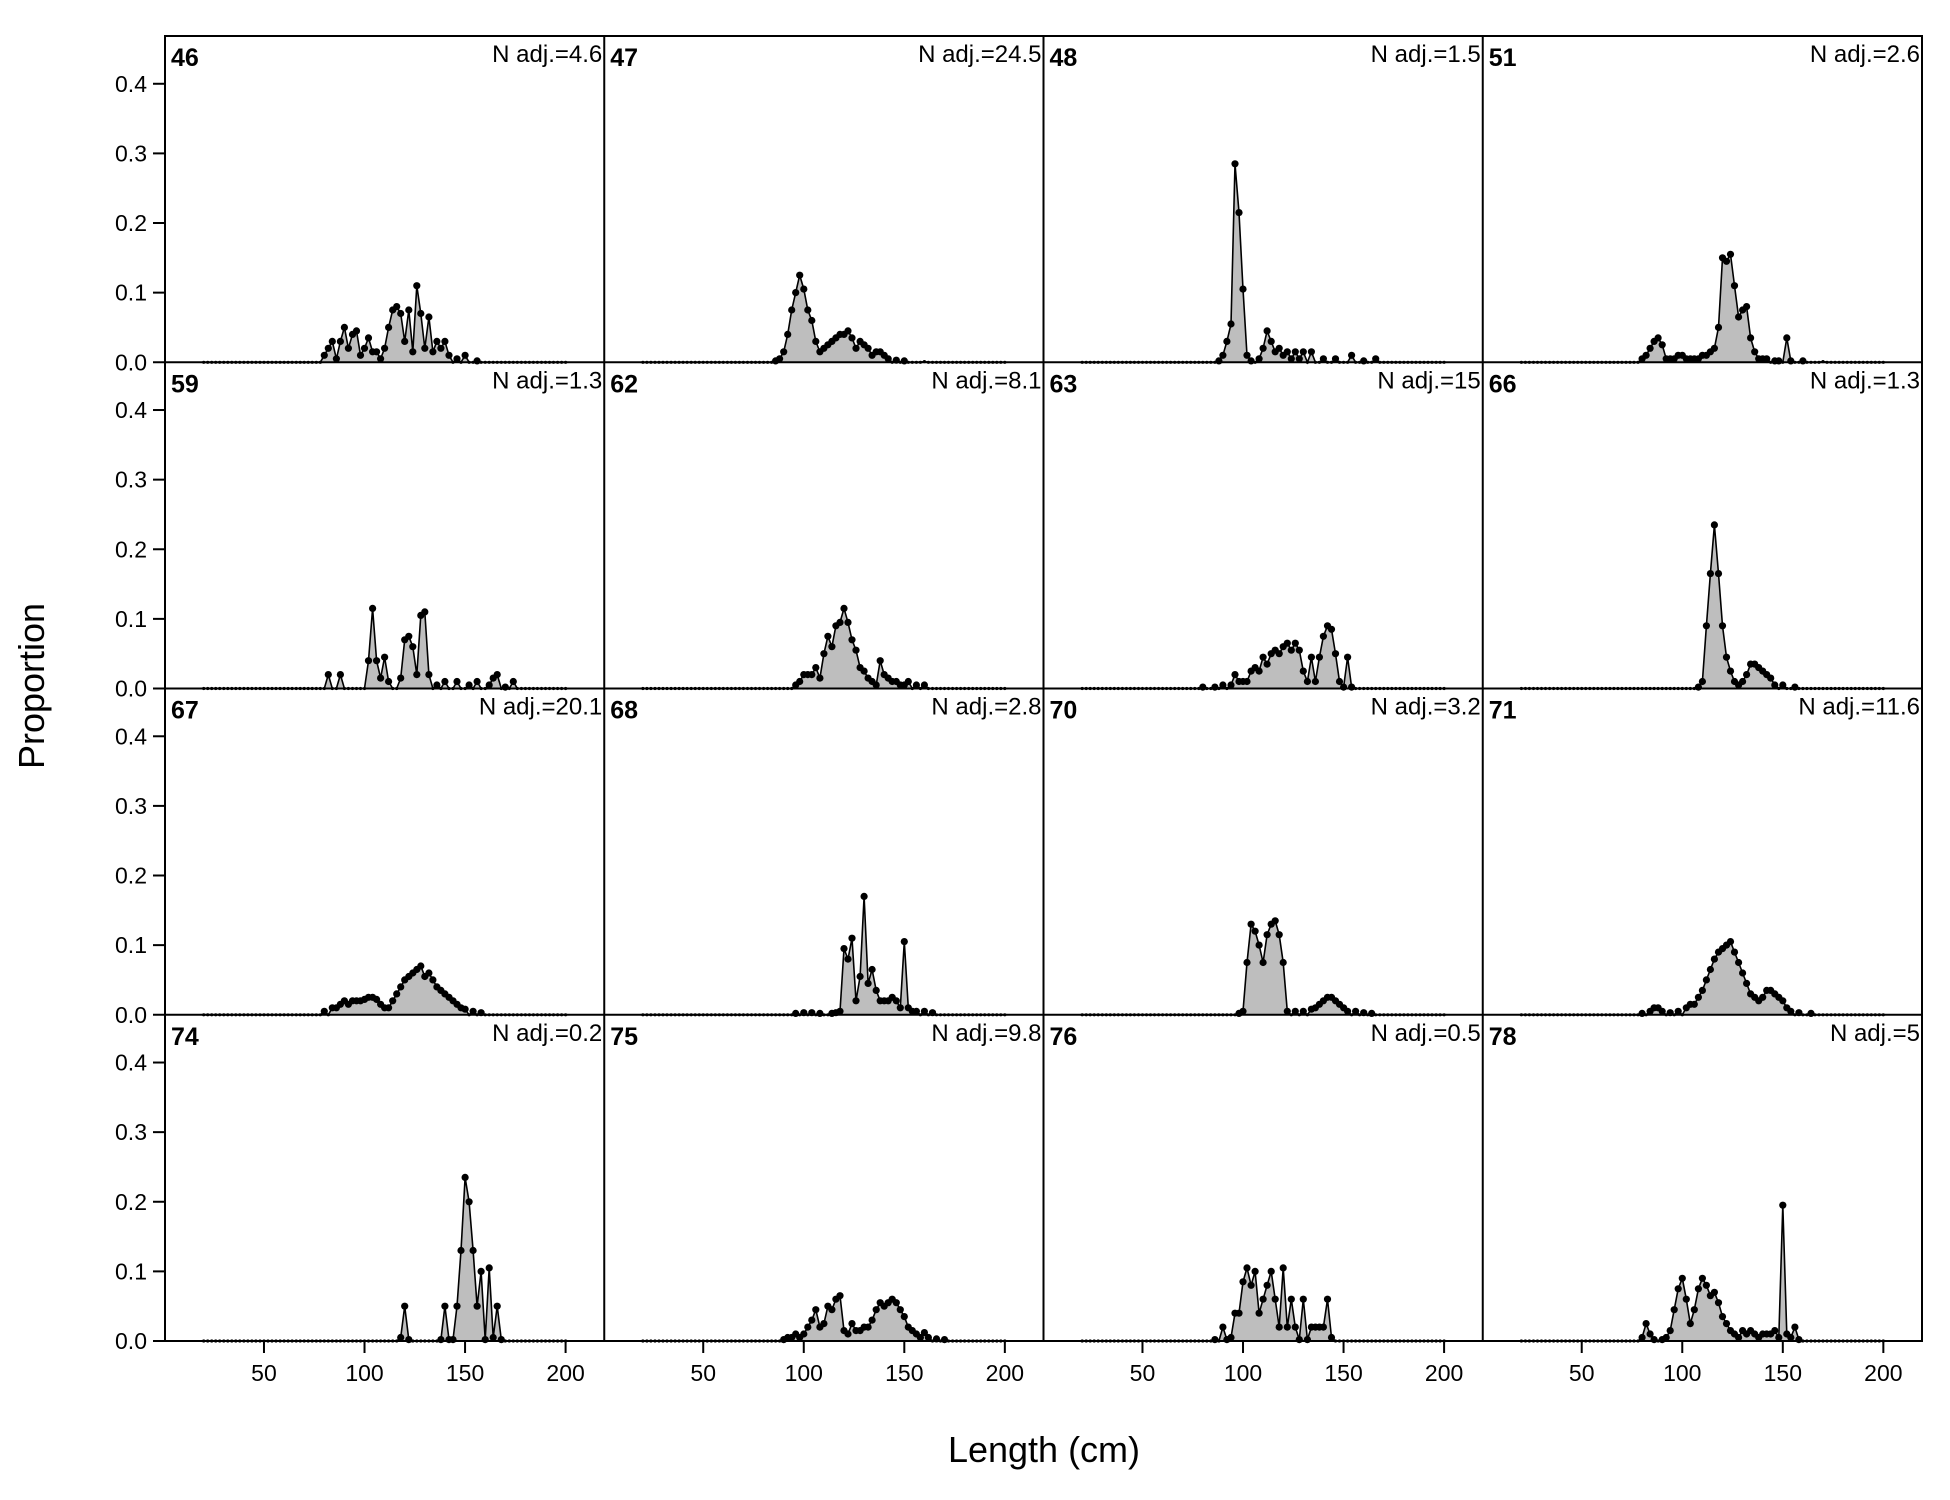 The height and width of the screenshot is (1500, 1950). Describe the element at coordinates (624, 384) in the screenshot. I see `panel-label: 62` at that location.